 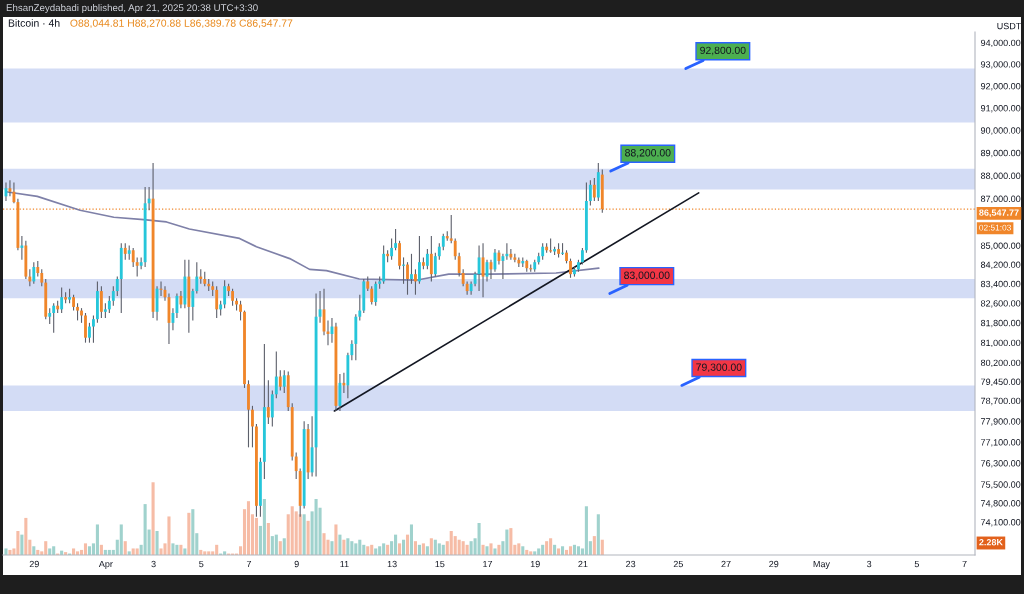 I want to click on x-tick-label: 25, so click(x=678, y=564).